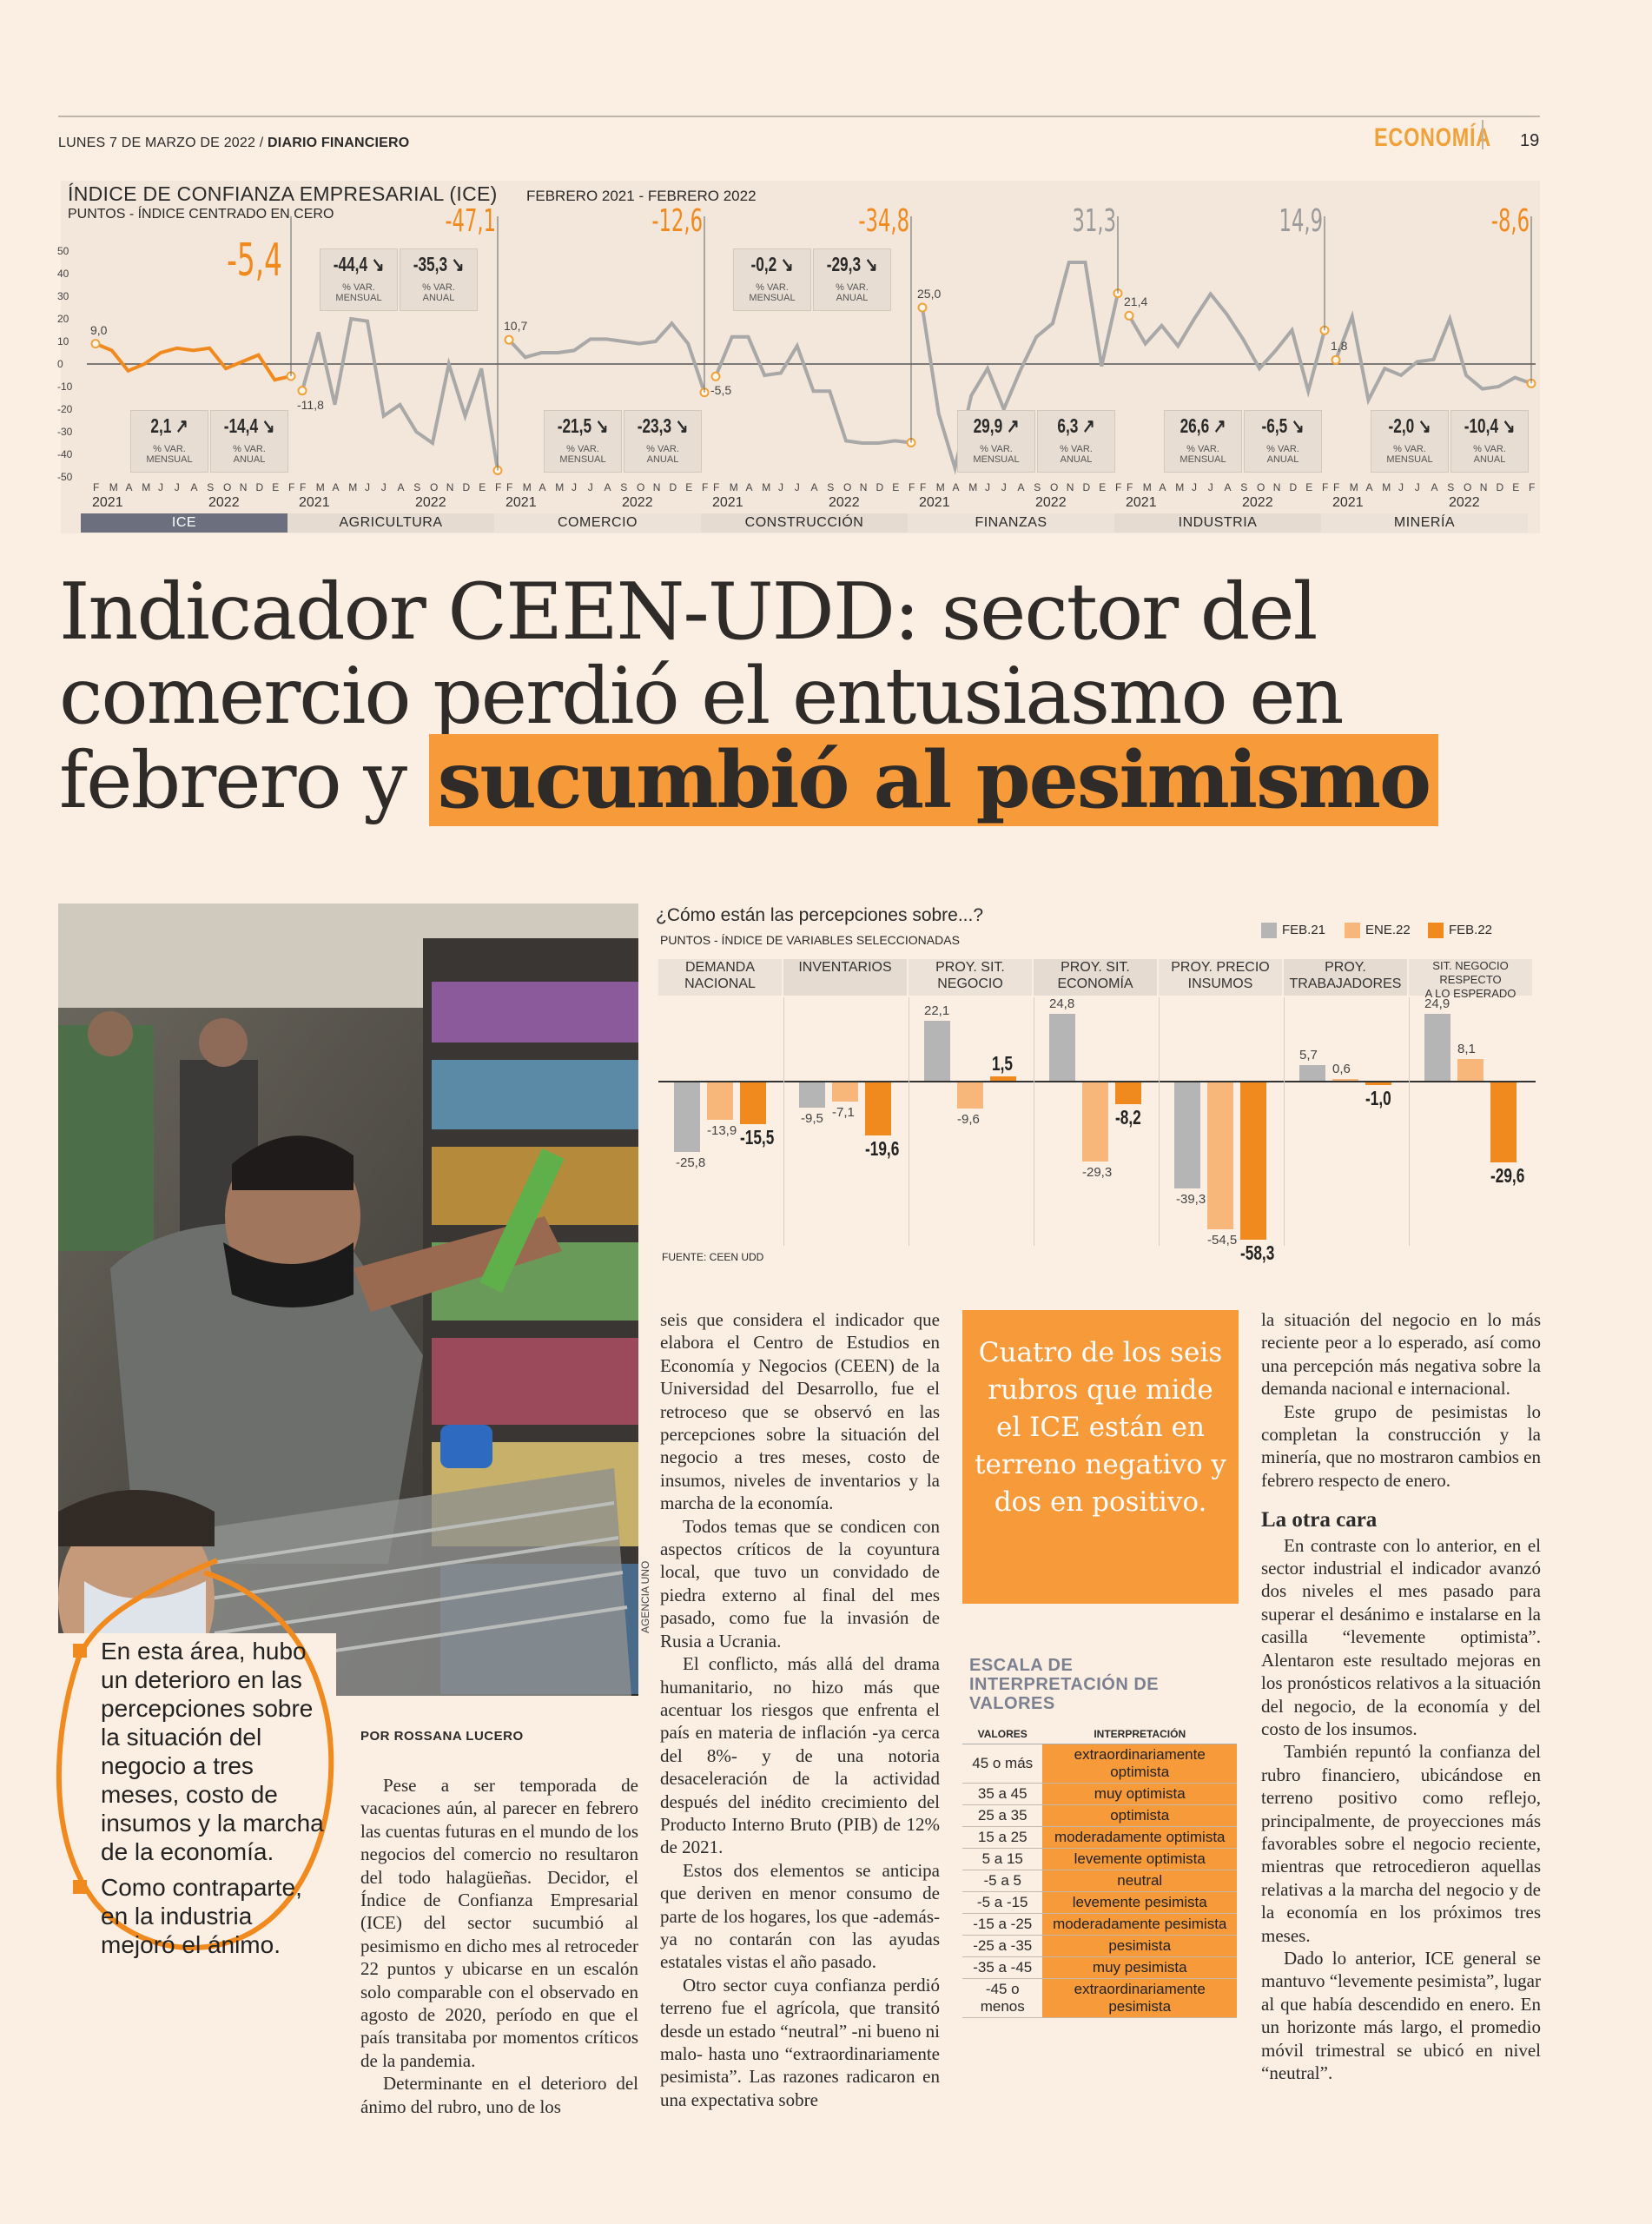  What do you see at coordinates (996, 441) in the screenshot?
I see `change-box: 29,9 ↗ % VAR. MENSUAL` at bounding box center [996, 441].